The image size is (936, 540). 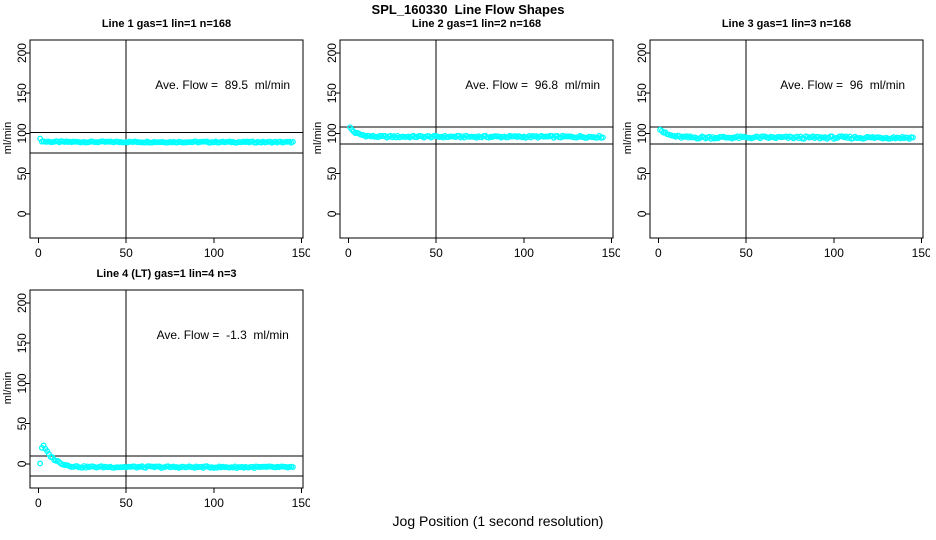 I want to click on ave-flow-annotation: Ave. Flow = -1.3 ml/min, so click(x=223, y=335).